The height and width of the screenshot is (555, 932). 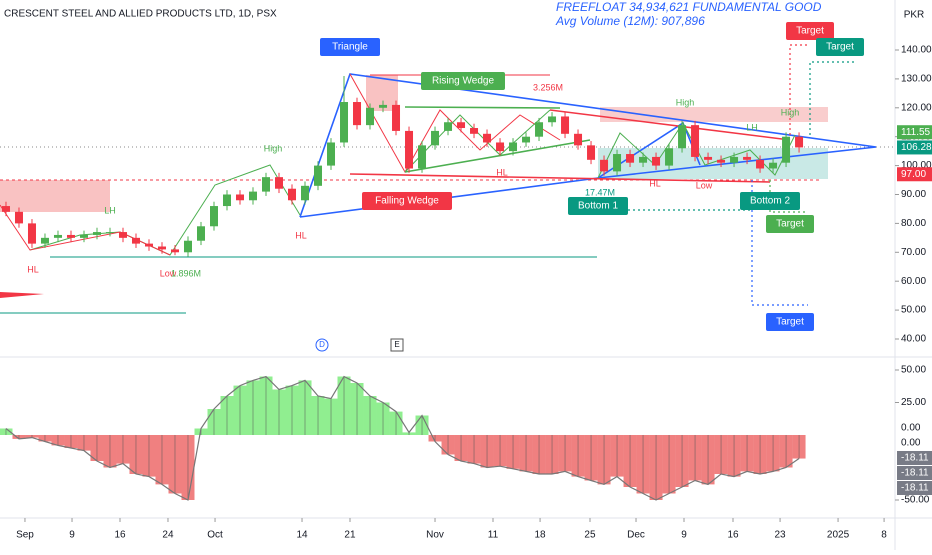 I want to click on y-tick-label: 120.00, so click(x=916, y=107).